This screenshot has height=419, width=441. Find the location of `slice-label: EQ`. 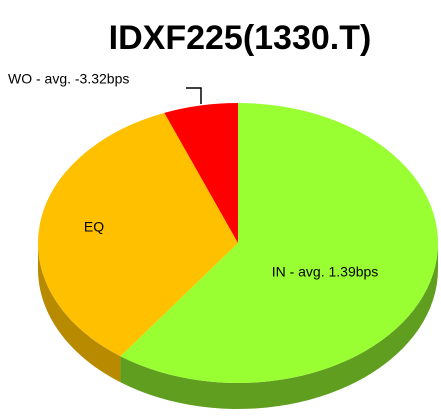

slice-label: EQ is located at coordinates (94, 227).